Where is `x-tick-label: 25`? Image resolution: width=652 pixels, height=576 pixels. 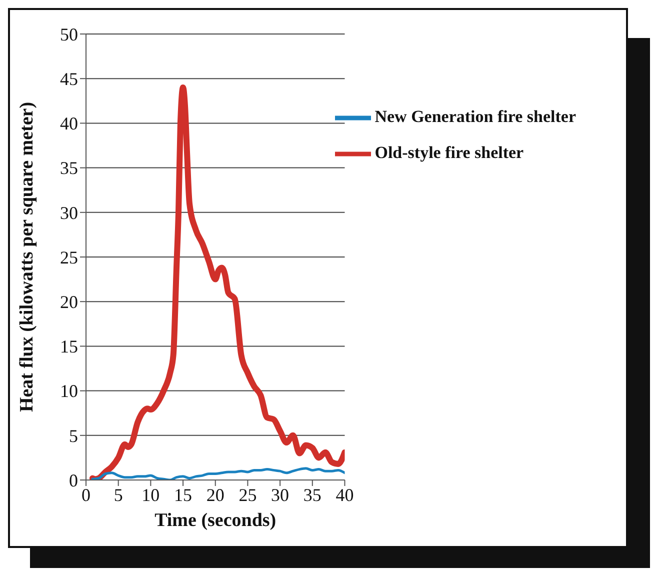
x-tick-label: 25 is located at coordinates (247, 494).